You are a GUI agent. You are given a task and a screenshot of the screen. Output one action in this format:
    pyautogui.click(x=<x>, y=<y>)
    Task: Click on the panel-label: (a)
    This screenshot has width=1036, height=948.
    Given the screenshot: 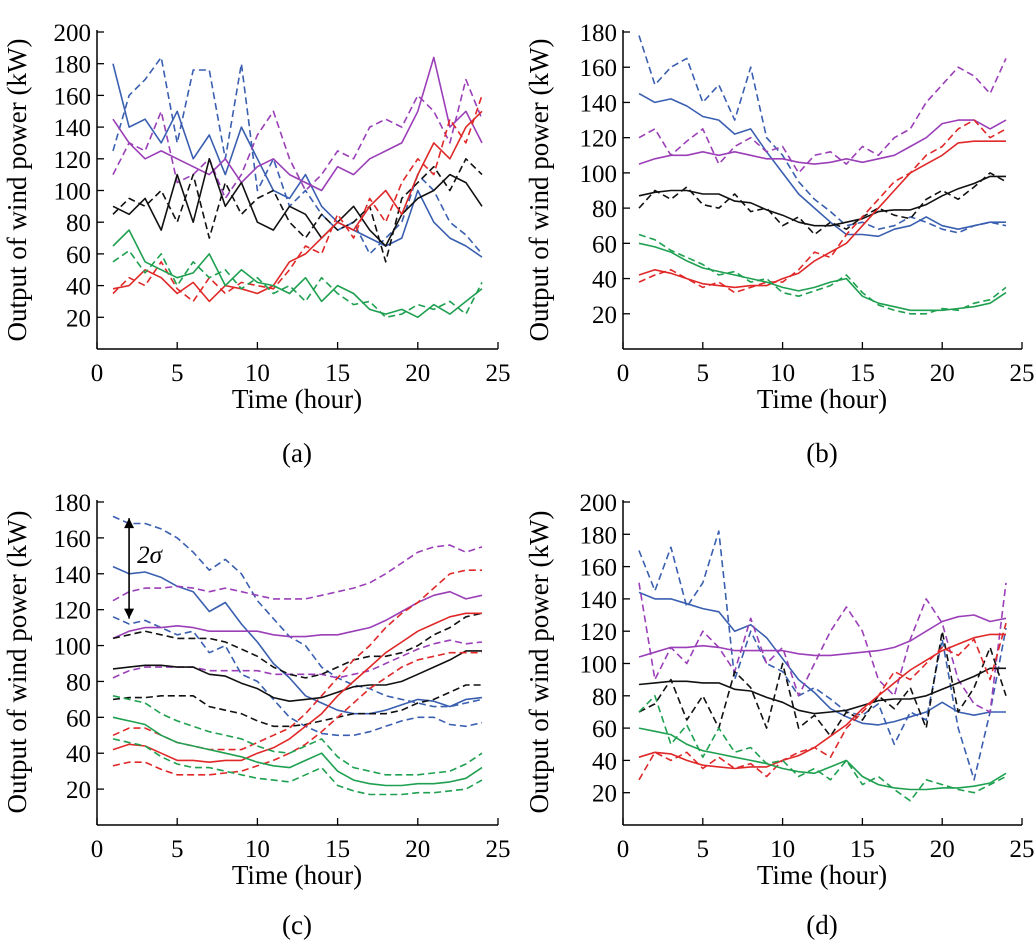 What is the action you would take?
    pyautogui.click(x=297, y=453)
    